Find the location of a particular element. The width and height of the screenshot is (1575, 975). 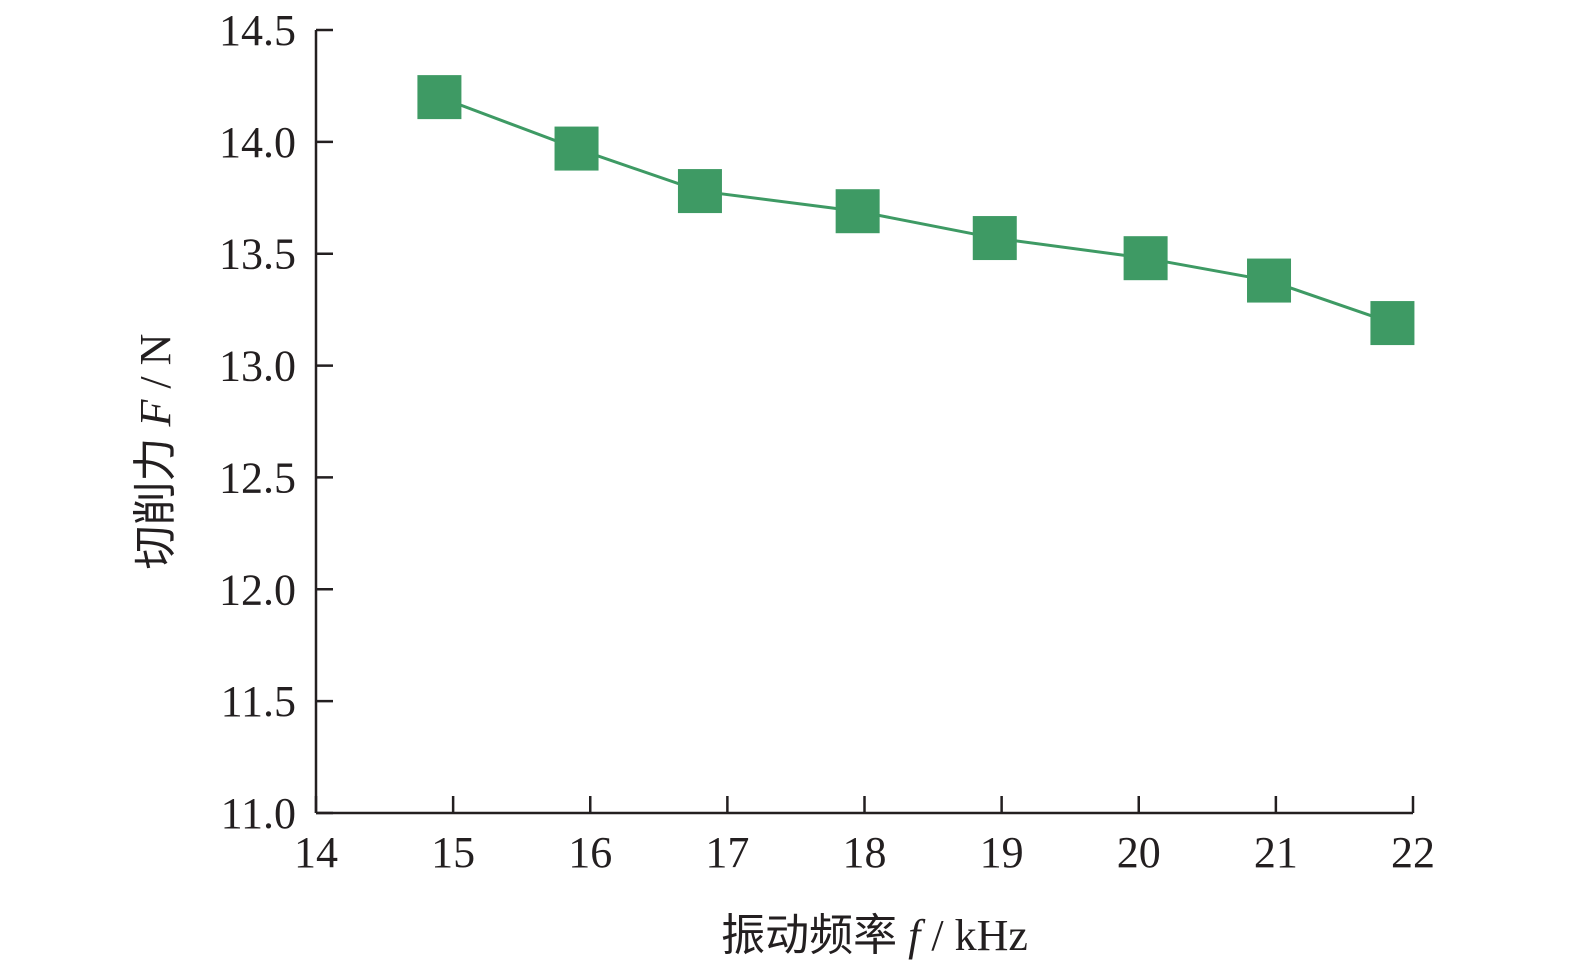

y-tick-label: 14.0 is located at coordinates (257, 142).